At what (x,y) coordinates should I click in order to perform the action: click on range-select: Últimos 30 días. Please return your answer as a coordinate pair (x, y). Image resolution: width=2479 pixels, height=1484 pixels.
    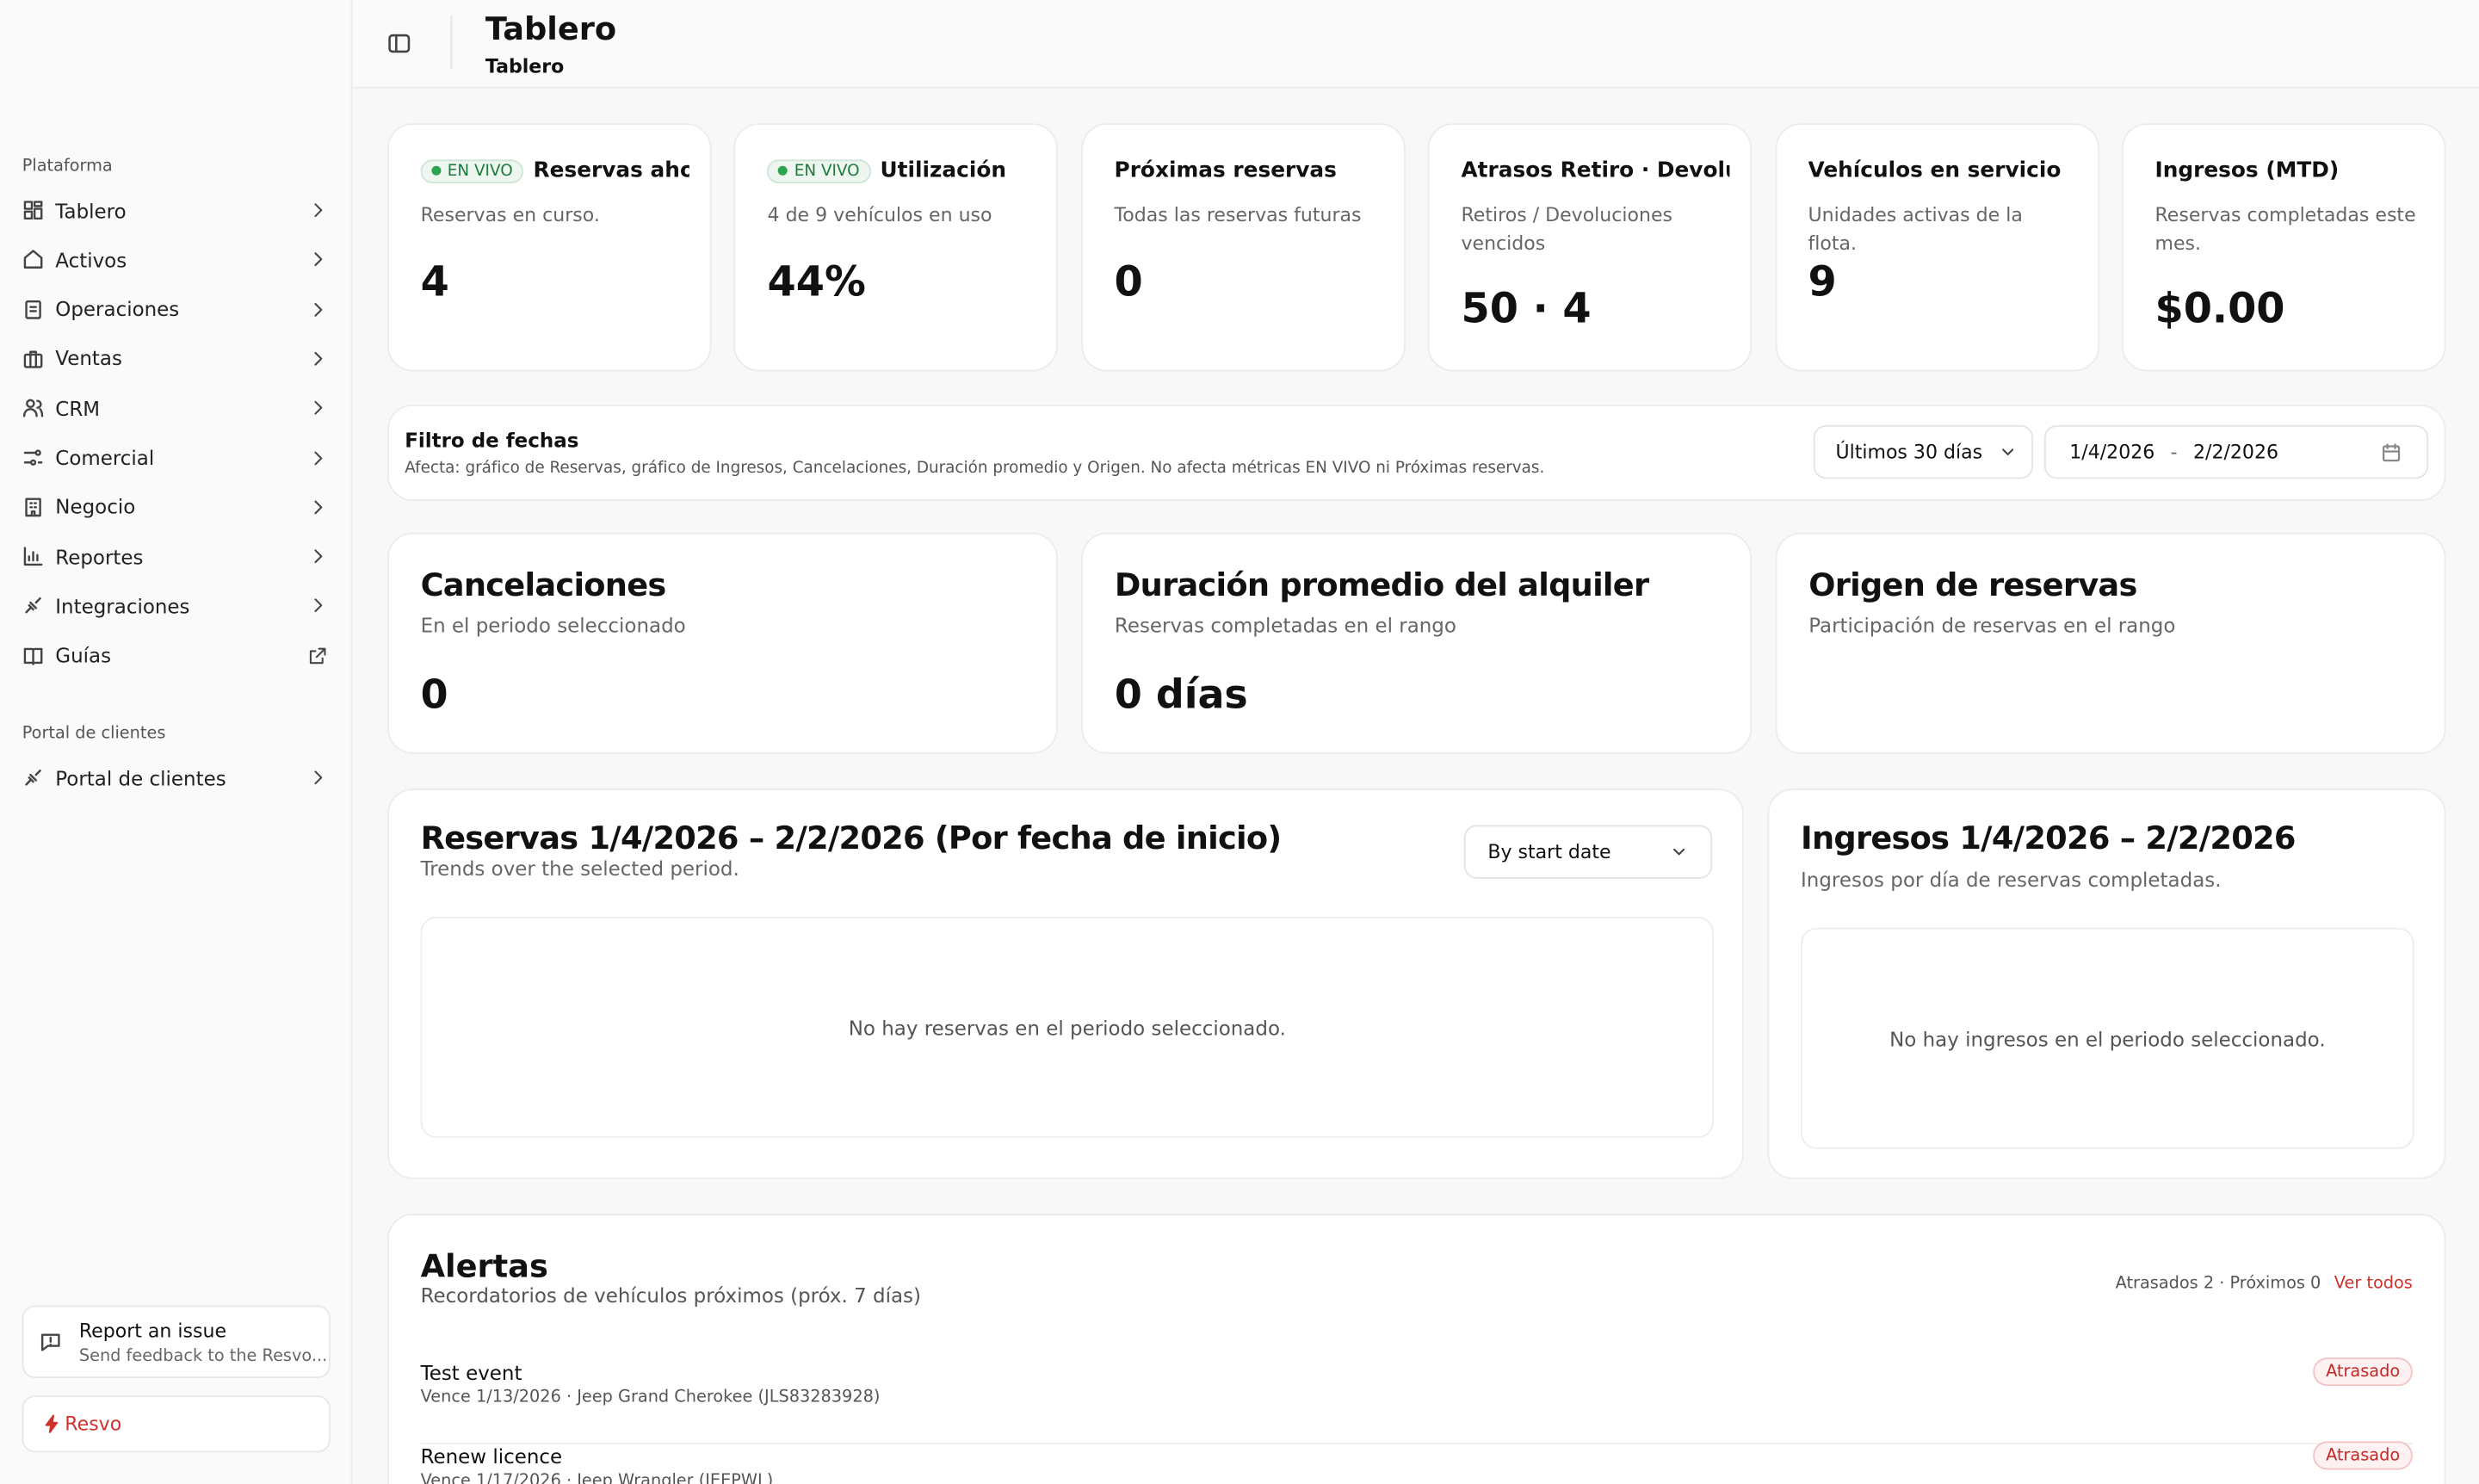
    Looking at the image, I should click on (1923, 451).